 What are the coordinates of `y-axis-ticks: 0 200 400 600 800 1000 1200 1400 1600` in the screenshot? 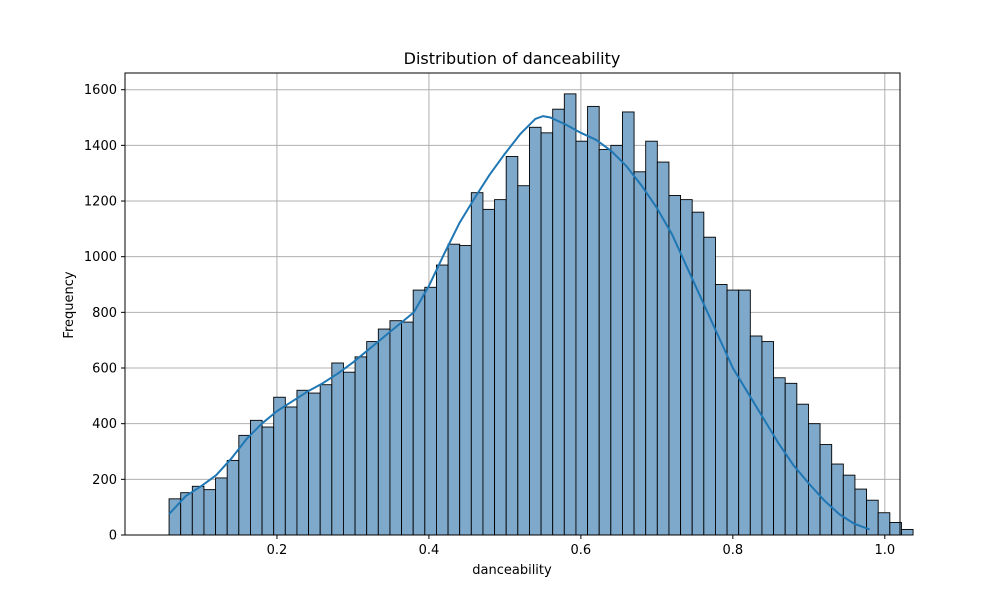 It's located at (104, 313).